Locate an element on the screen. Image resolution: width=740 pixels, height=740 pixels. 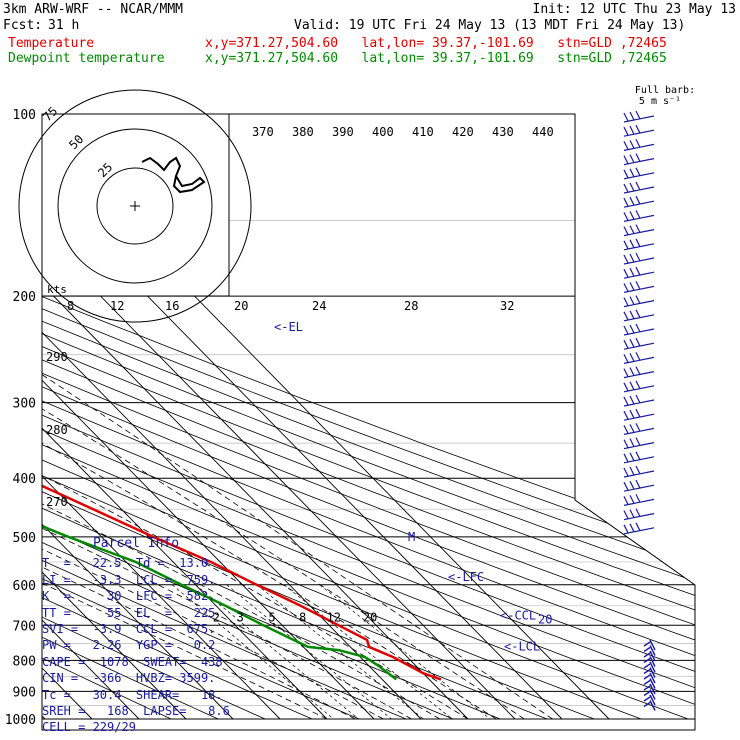
model-title: 3km ARW-WRF -- NCAR/MMM is located at coordinates (93, 9).